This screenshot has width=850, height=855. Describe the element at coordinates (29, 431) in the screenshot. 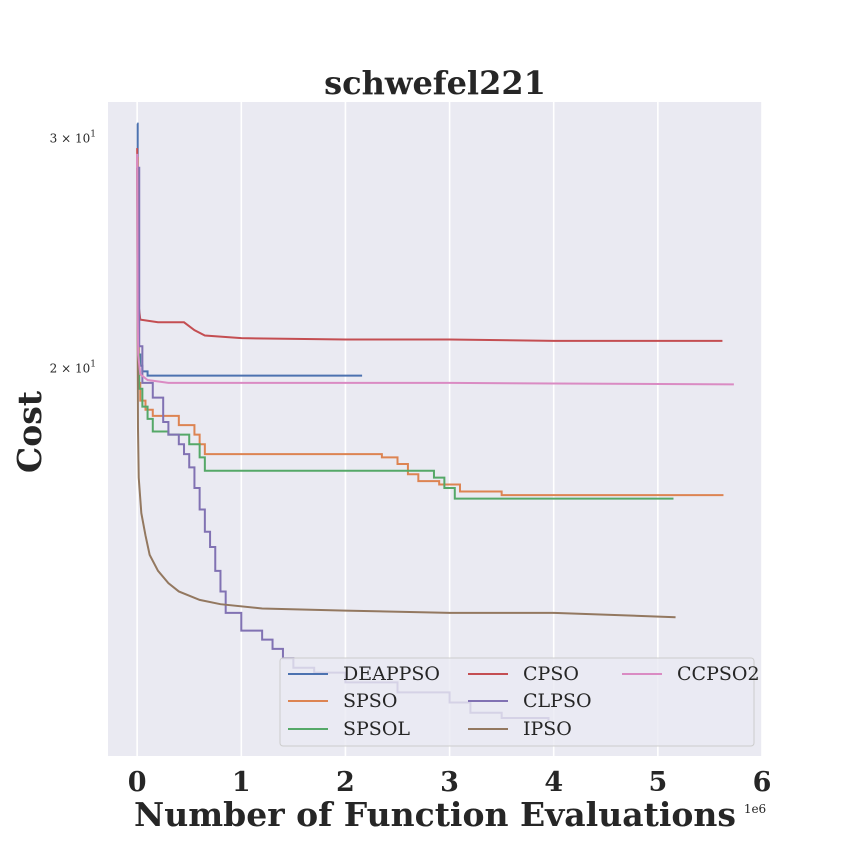

I see `y-axis-label: Cost` at that location.